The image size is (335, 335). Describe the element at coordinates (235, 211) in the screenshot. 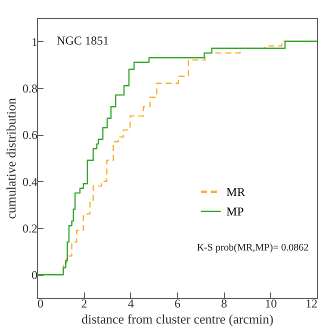

I see `legend-label: MP` at that location.